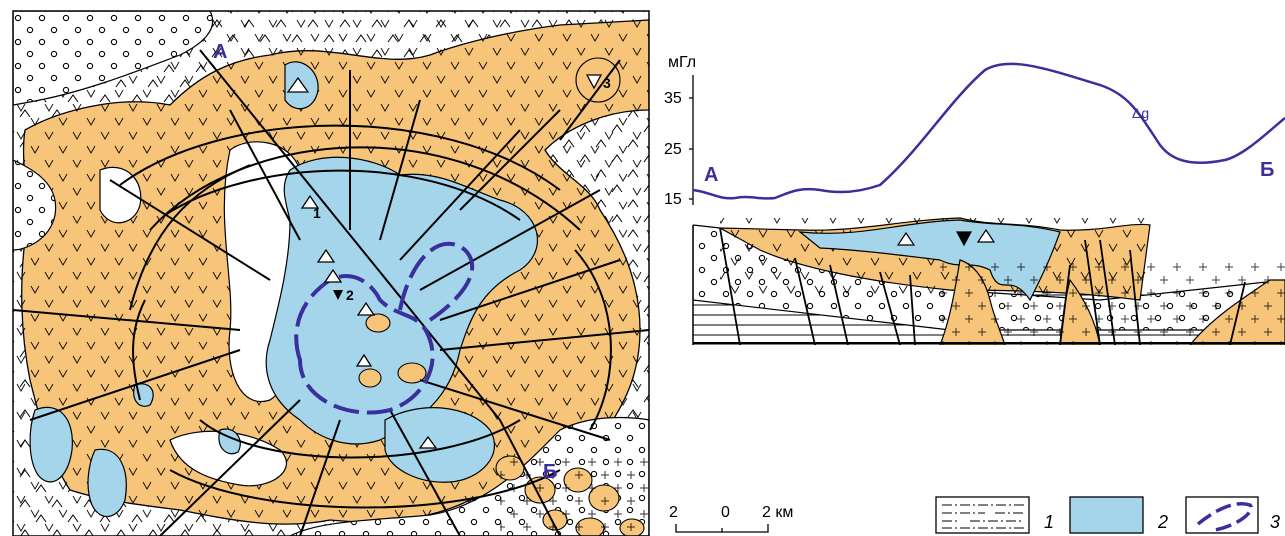 Image resolution: width=1285 pixels, height=536 pixels. What do you see at coordinates (946, 237) in the screenshot?
I see `section-wells` at bounding box center [946, 237].